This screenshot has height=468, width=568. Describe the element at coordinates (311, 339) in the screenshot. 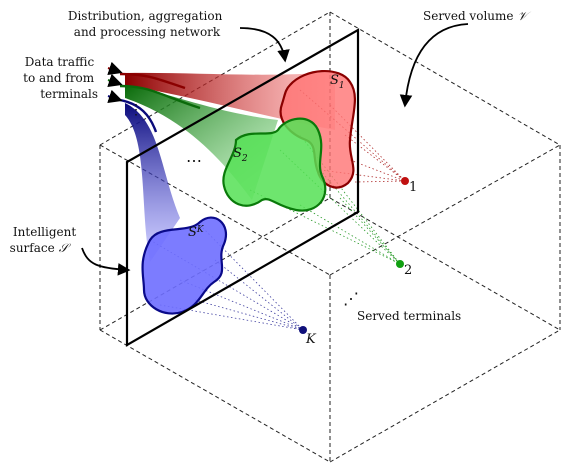

I see `terminal-k-label: K` at that location.